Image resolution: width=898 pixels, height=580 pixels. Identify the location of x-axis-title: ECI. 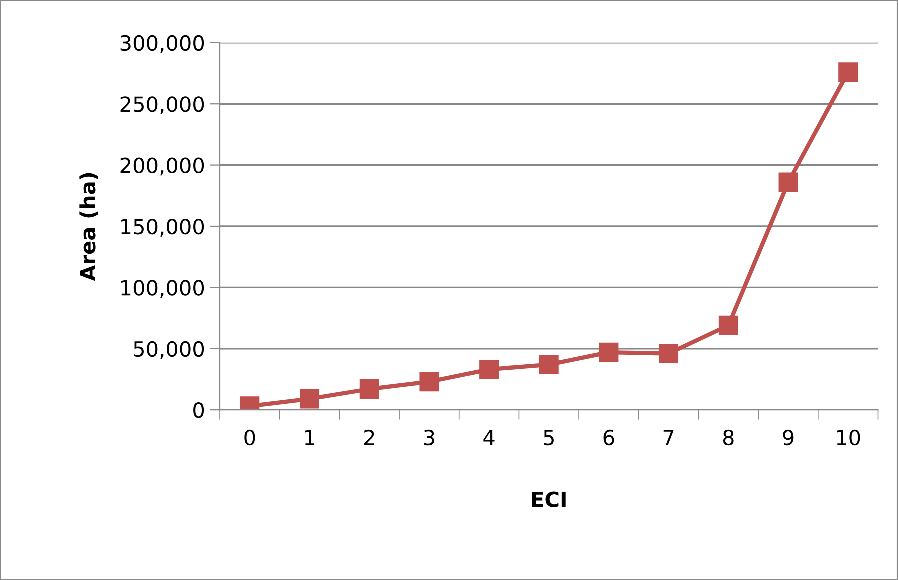
(549, 500).